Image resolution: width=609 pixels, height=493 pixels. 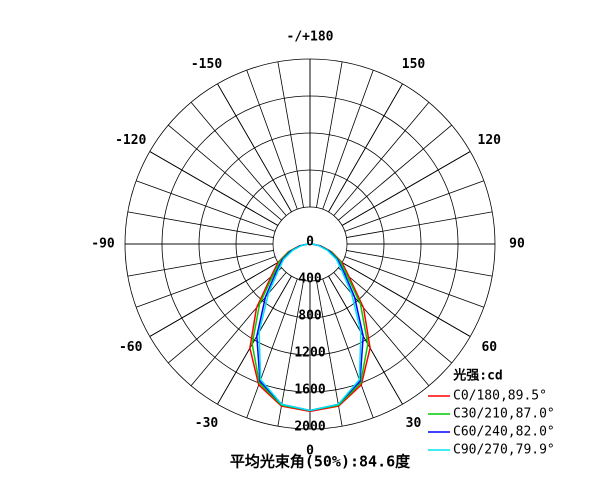 I want to click on angle-tick-label: 120, so click(x=490, y=140).